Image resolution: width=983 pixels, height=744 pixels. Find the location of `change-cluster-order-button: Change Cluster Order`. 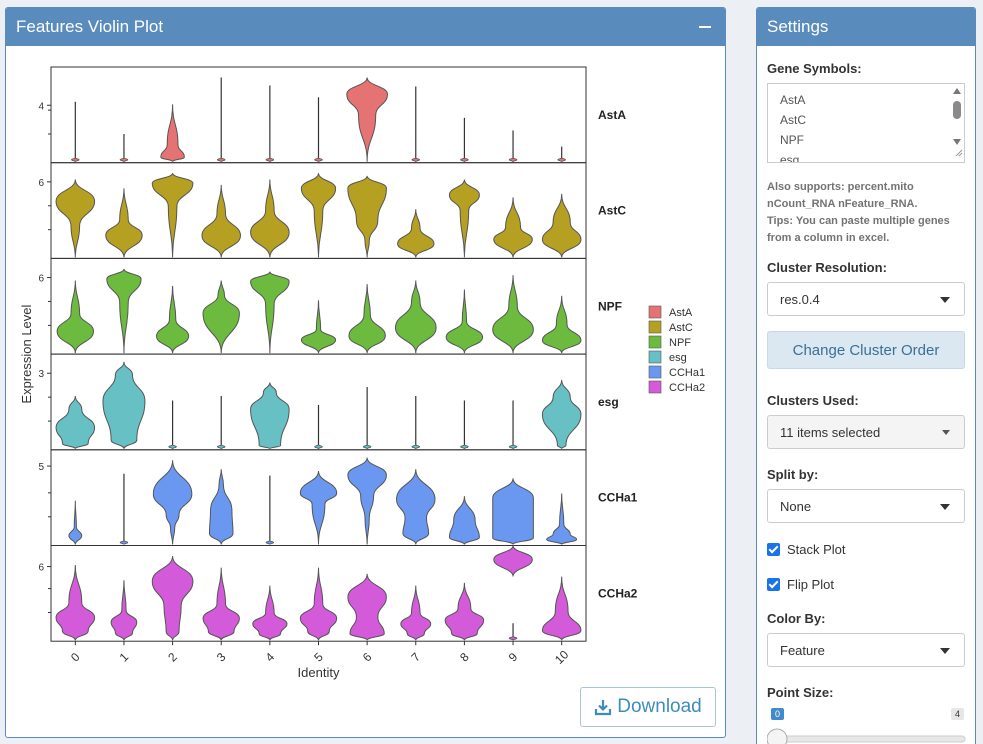

change-cluster-order-button: Change Cluster Order is located at coordinates (866, 350).